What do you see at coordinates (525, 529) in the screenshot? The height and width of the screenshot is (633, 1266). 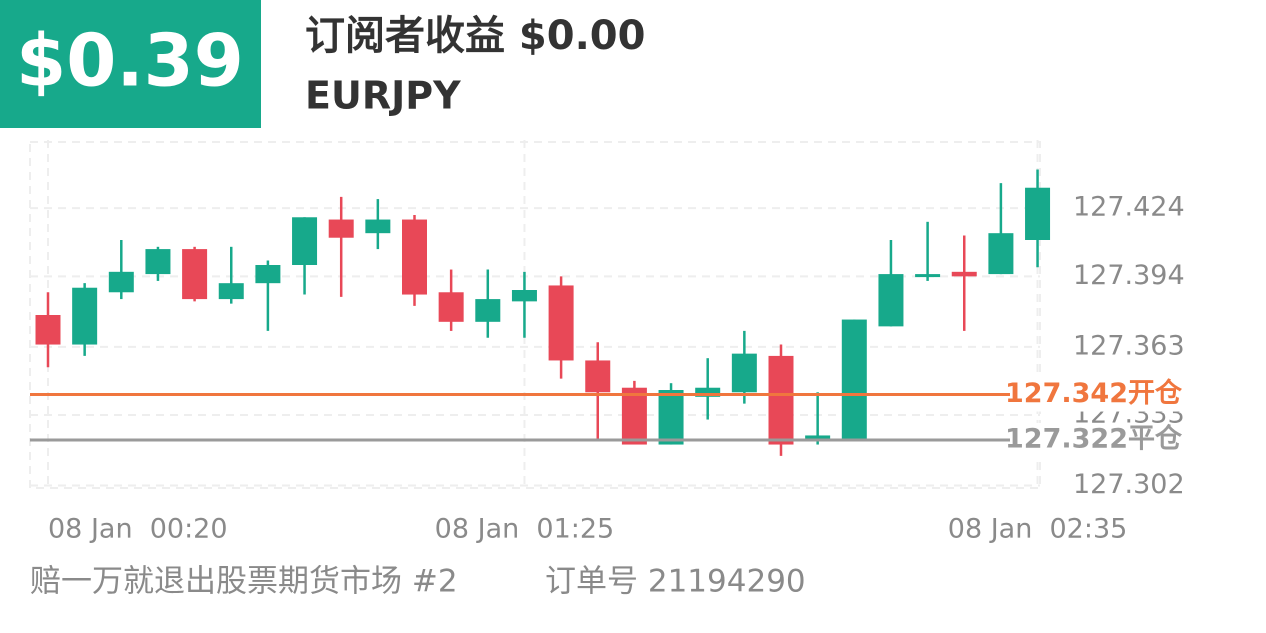 I see `x-tick-label: 08 Jan 01:25` at bounding box center [525, 529].